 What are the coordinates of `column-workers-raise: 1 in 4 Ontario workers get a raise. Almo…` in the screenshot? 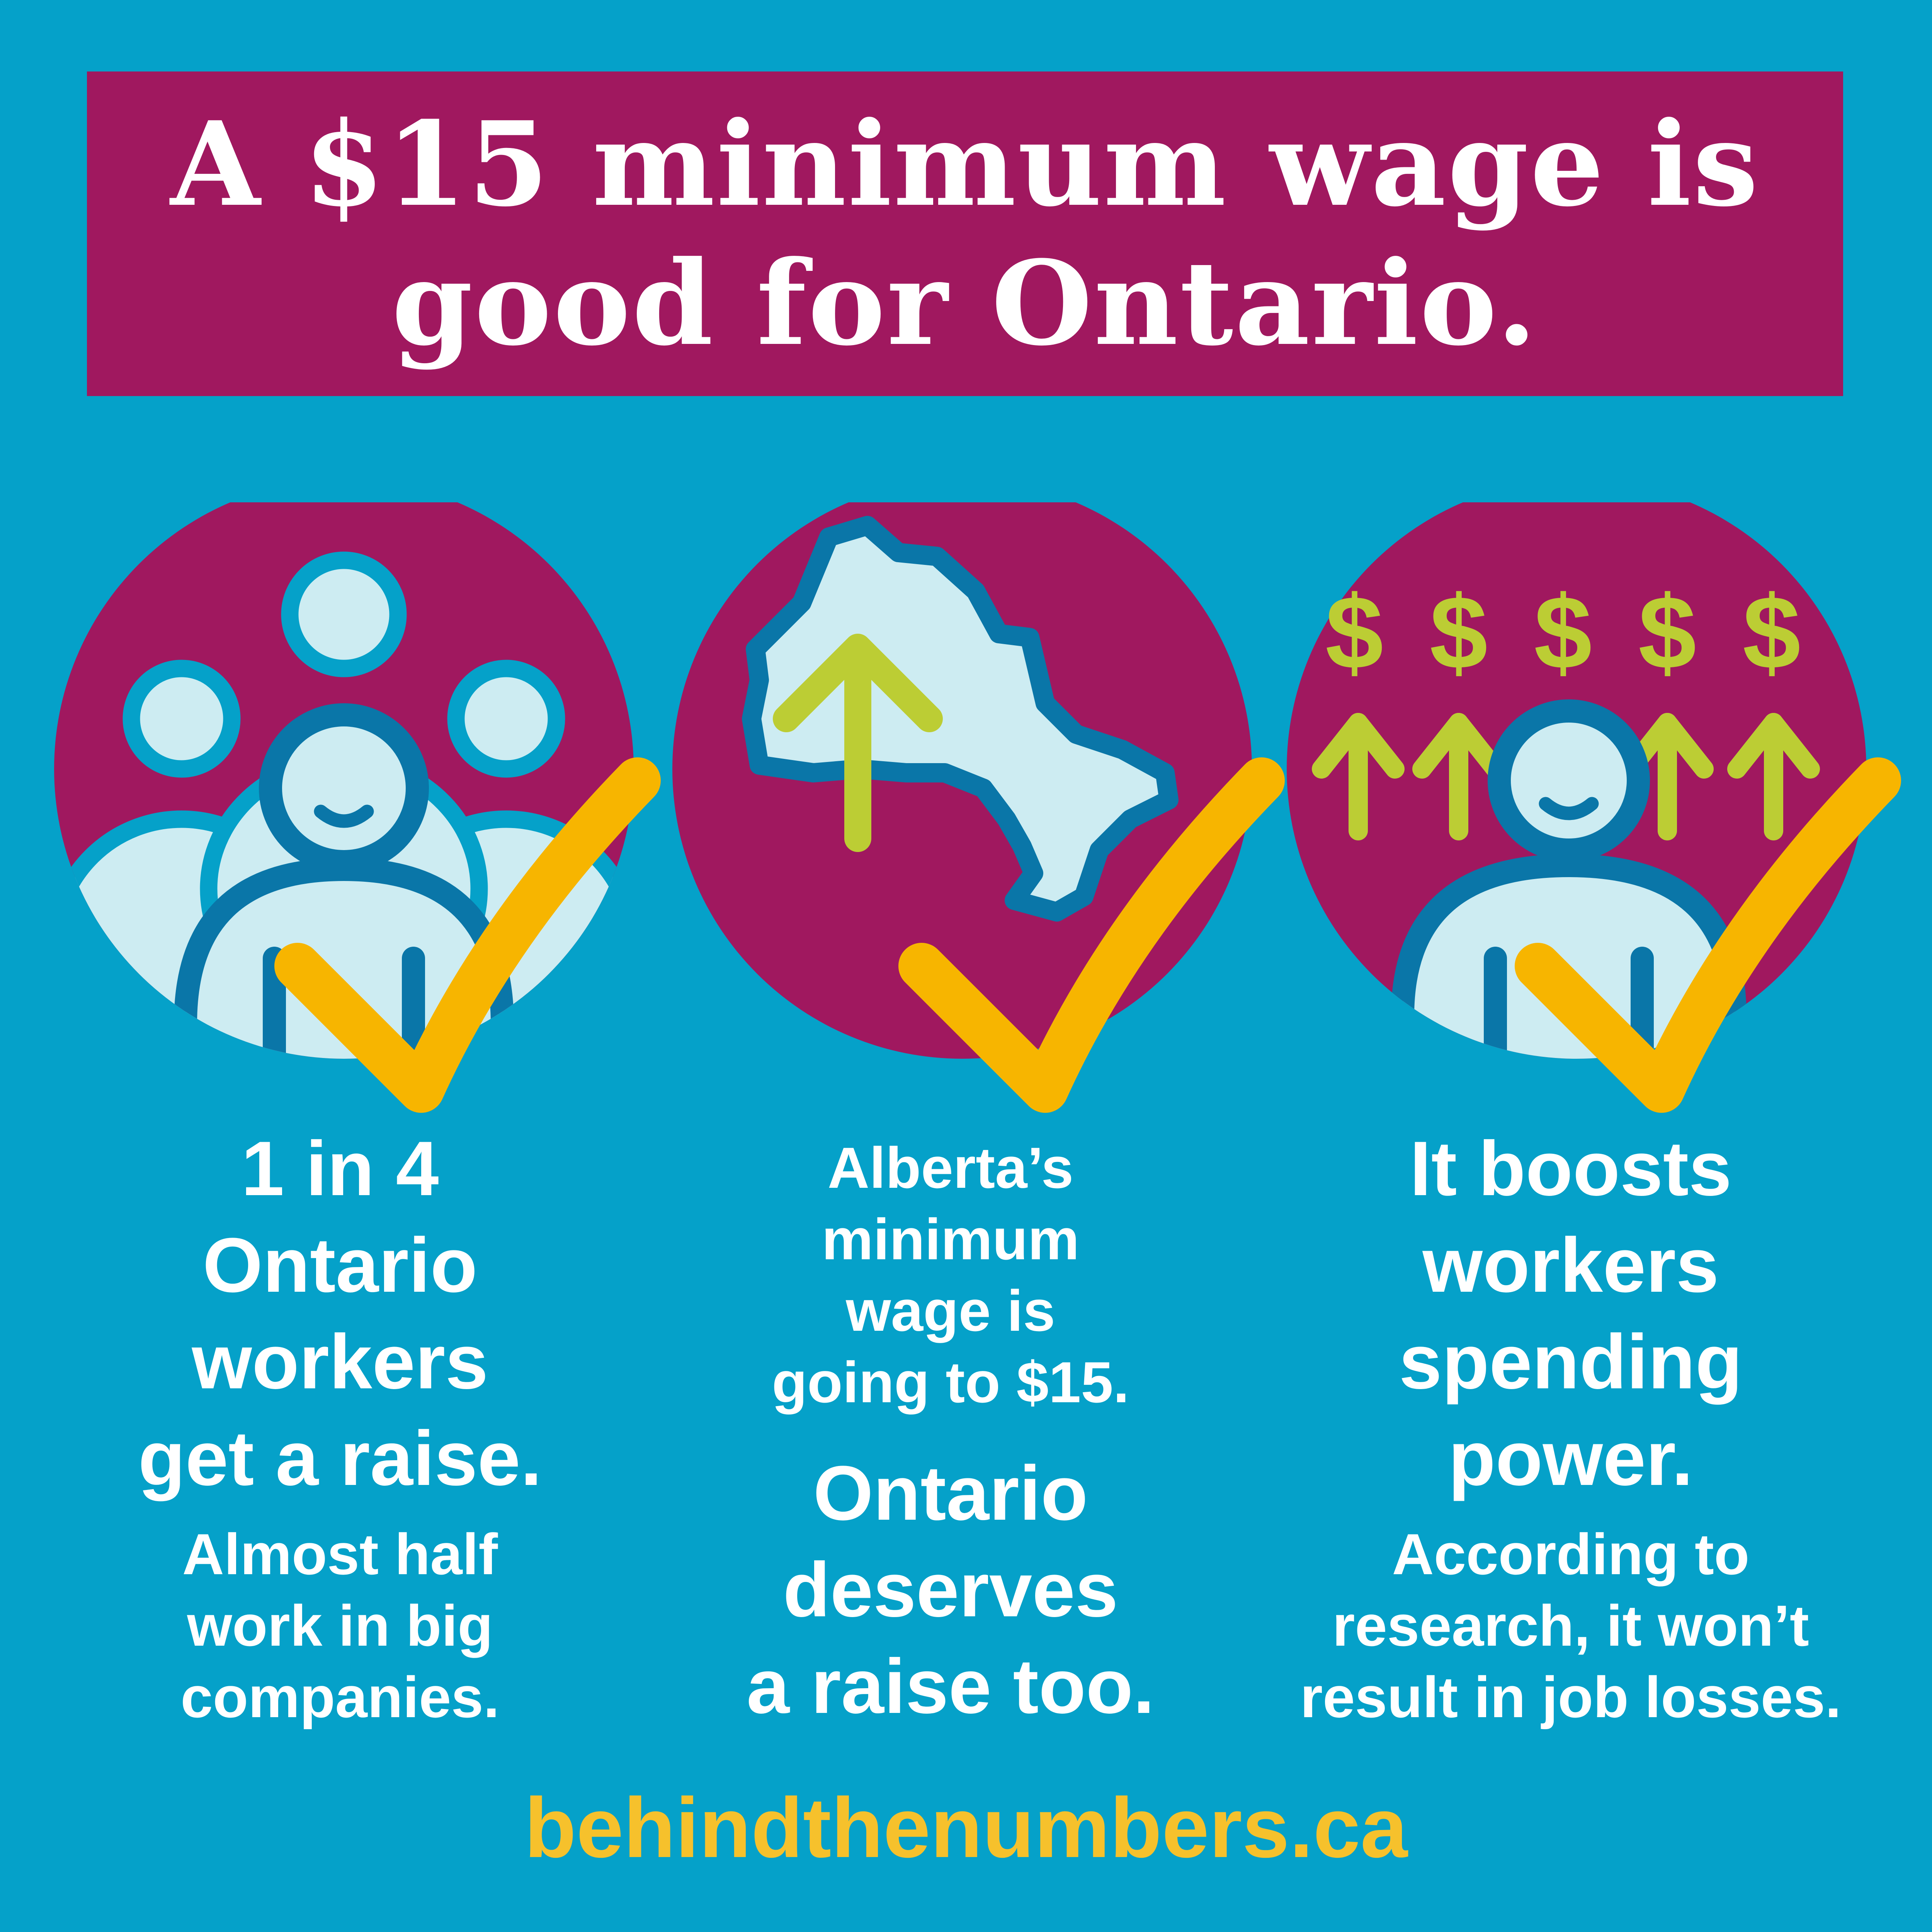 It's located at (340, 1427).